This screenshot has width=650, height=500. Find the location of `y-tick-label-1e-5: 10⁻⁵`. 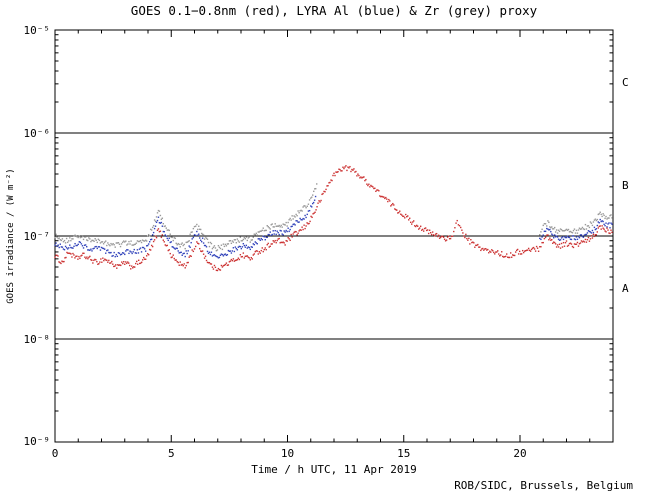

y-tick-label-1e-5: 10⁻⁵ is located at coordinates (37, 30).